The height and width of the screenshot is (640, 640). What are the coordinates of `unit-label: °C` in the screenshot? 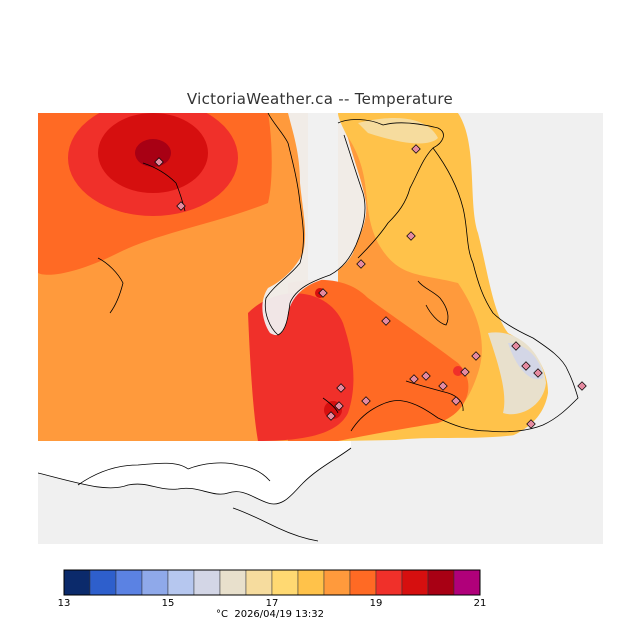 It's located at (222, 614).